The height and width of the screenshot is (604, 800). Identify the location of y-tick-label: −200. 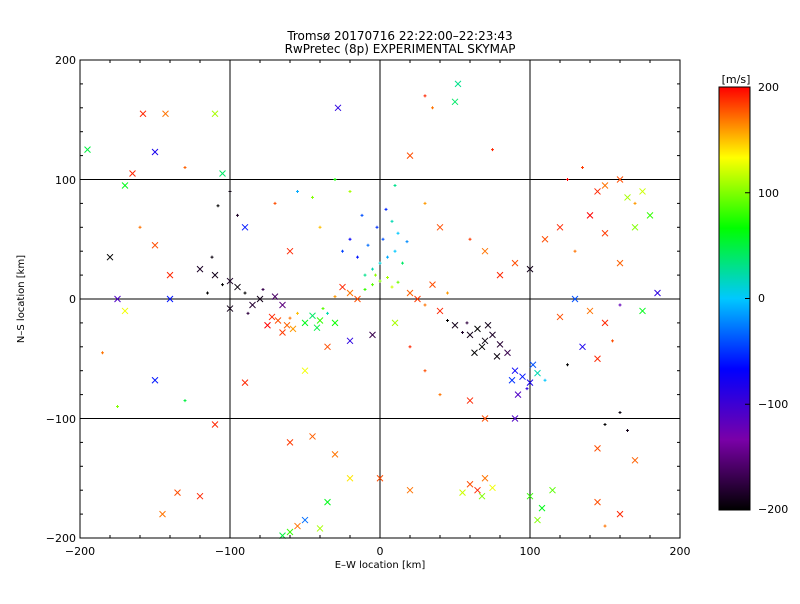
(61, 538).